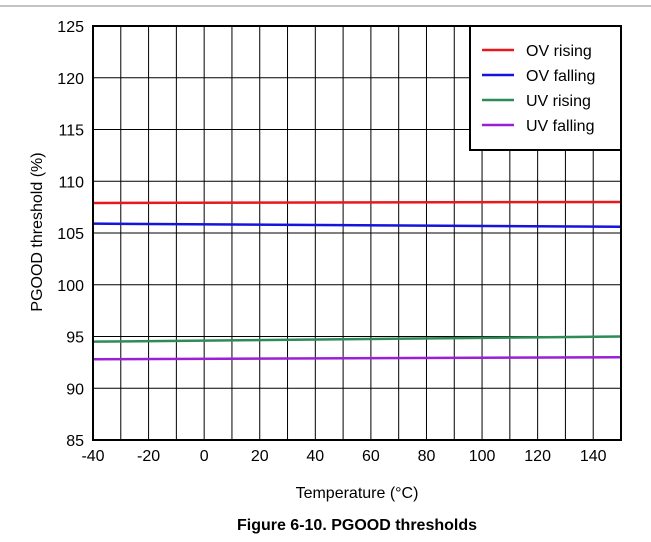 The image size is (651, 542). What do you see at coordinates (70, 79) in the screenshot?
I see `y-tick-label: 120` at bounding box center [70, 79].